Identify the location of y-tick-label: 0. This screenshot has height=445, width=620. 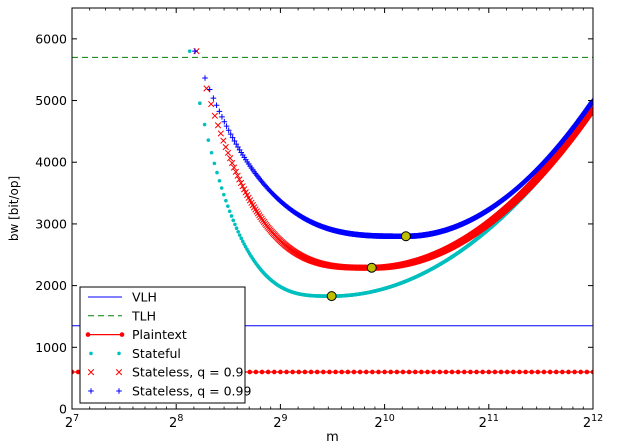
(63, 409).